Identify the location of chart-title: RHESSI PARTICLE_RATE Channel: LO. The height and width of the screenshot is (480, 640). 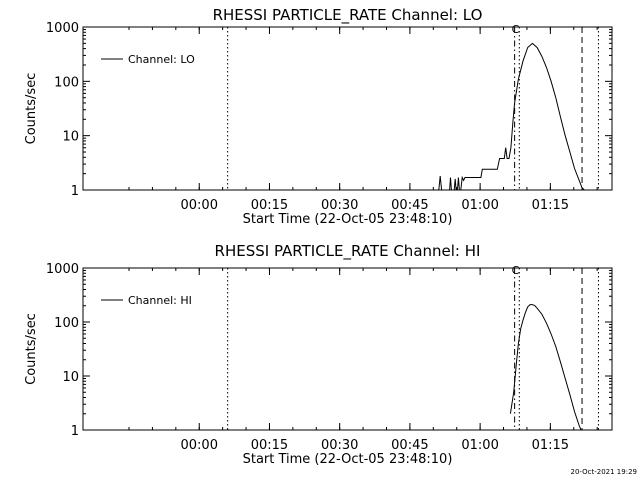
(348, 15).